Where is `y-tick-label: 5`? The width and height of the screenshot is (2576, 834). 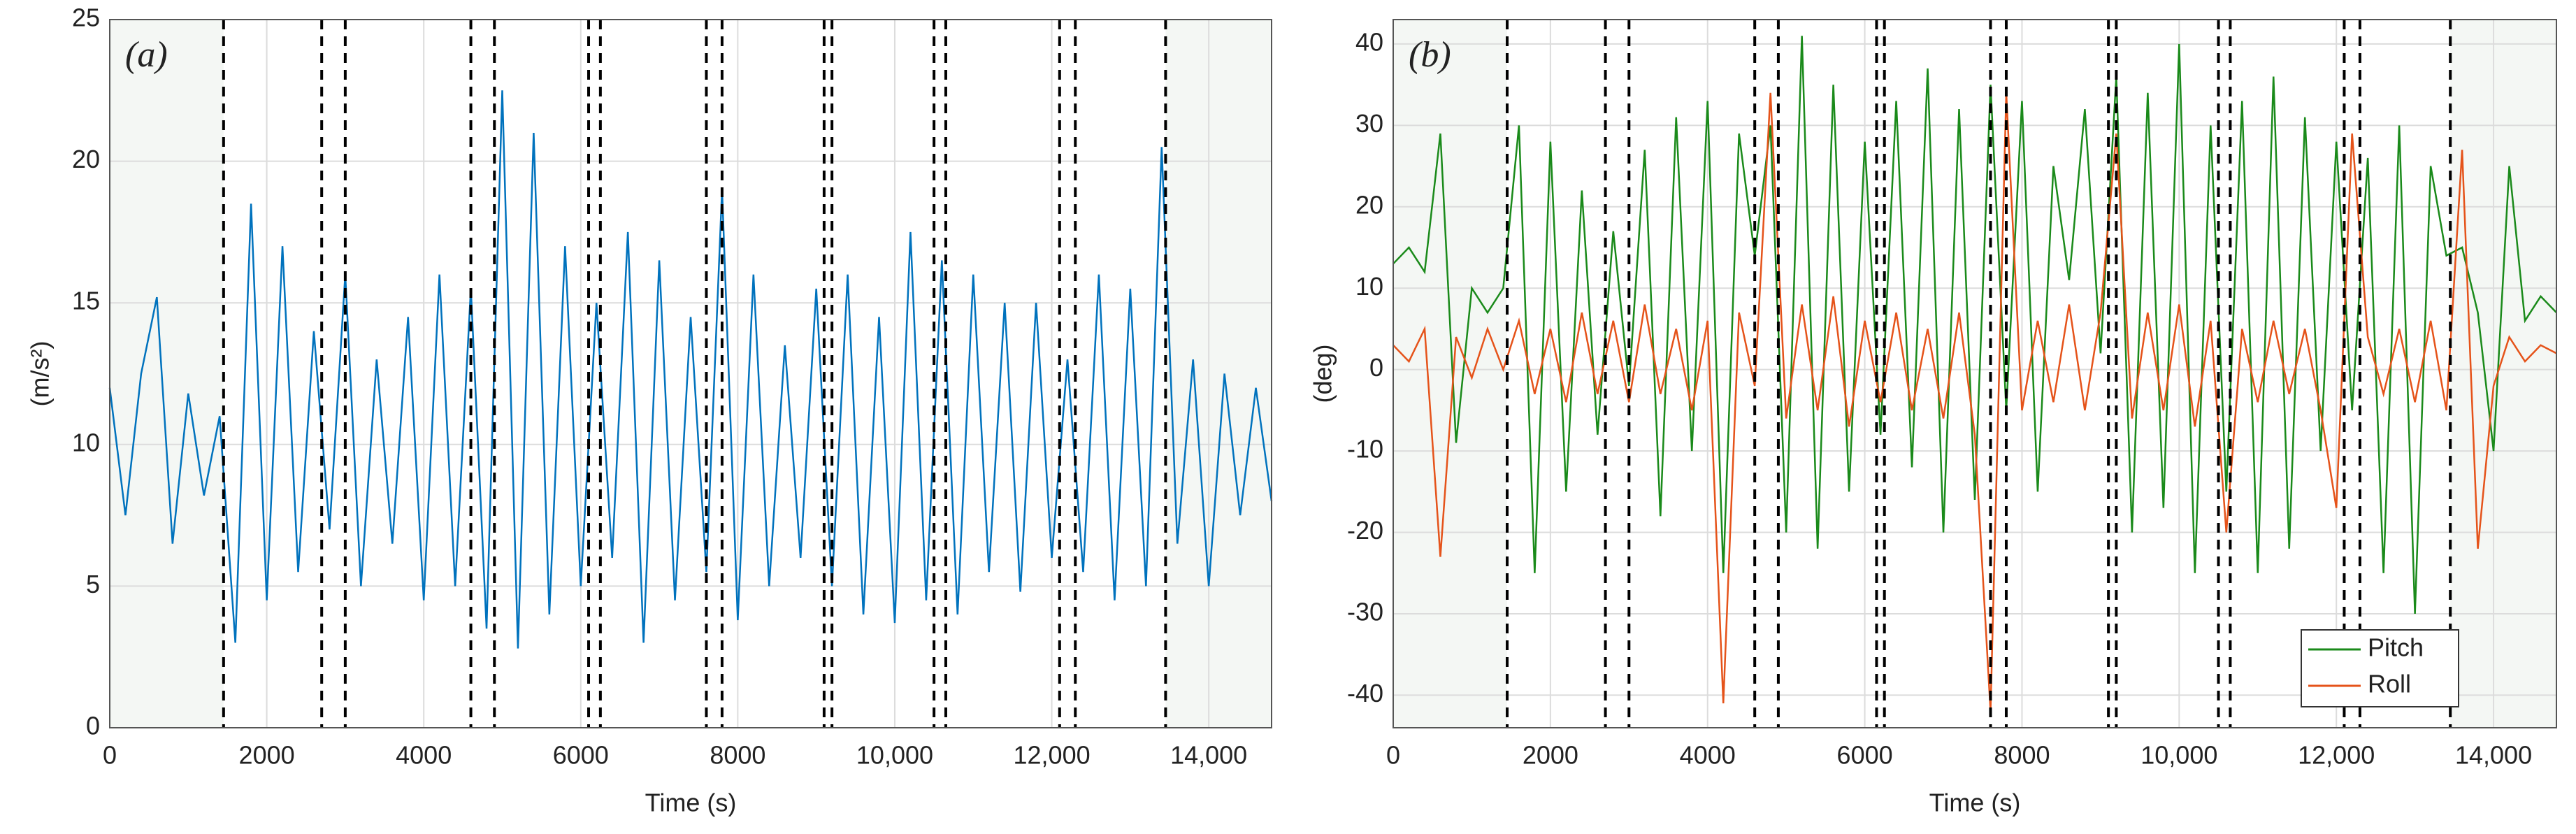
y-tick-label: 5 is located at coordinates (93, 584).